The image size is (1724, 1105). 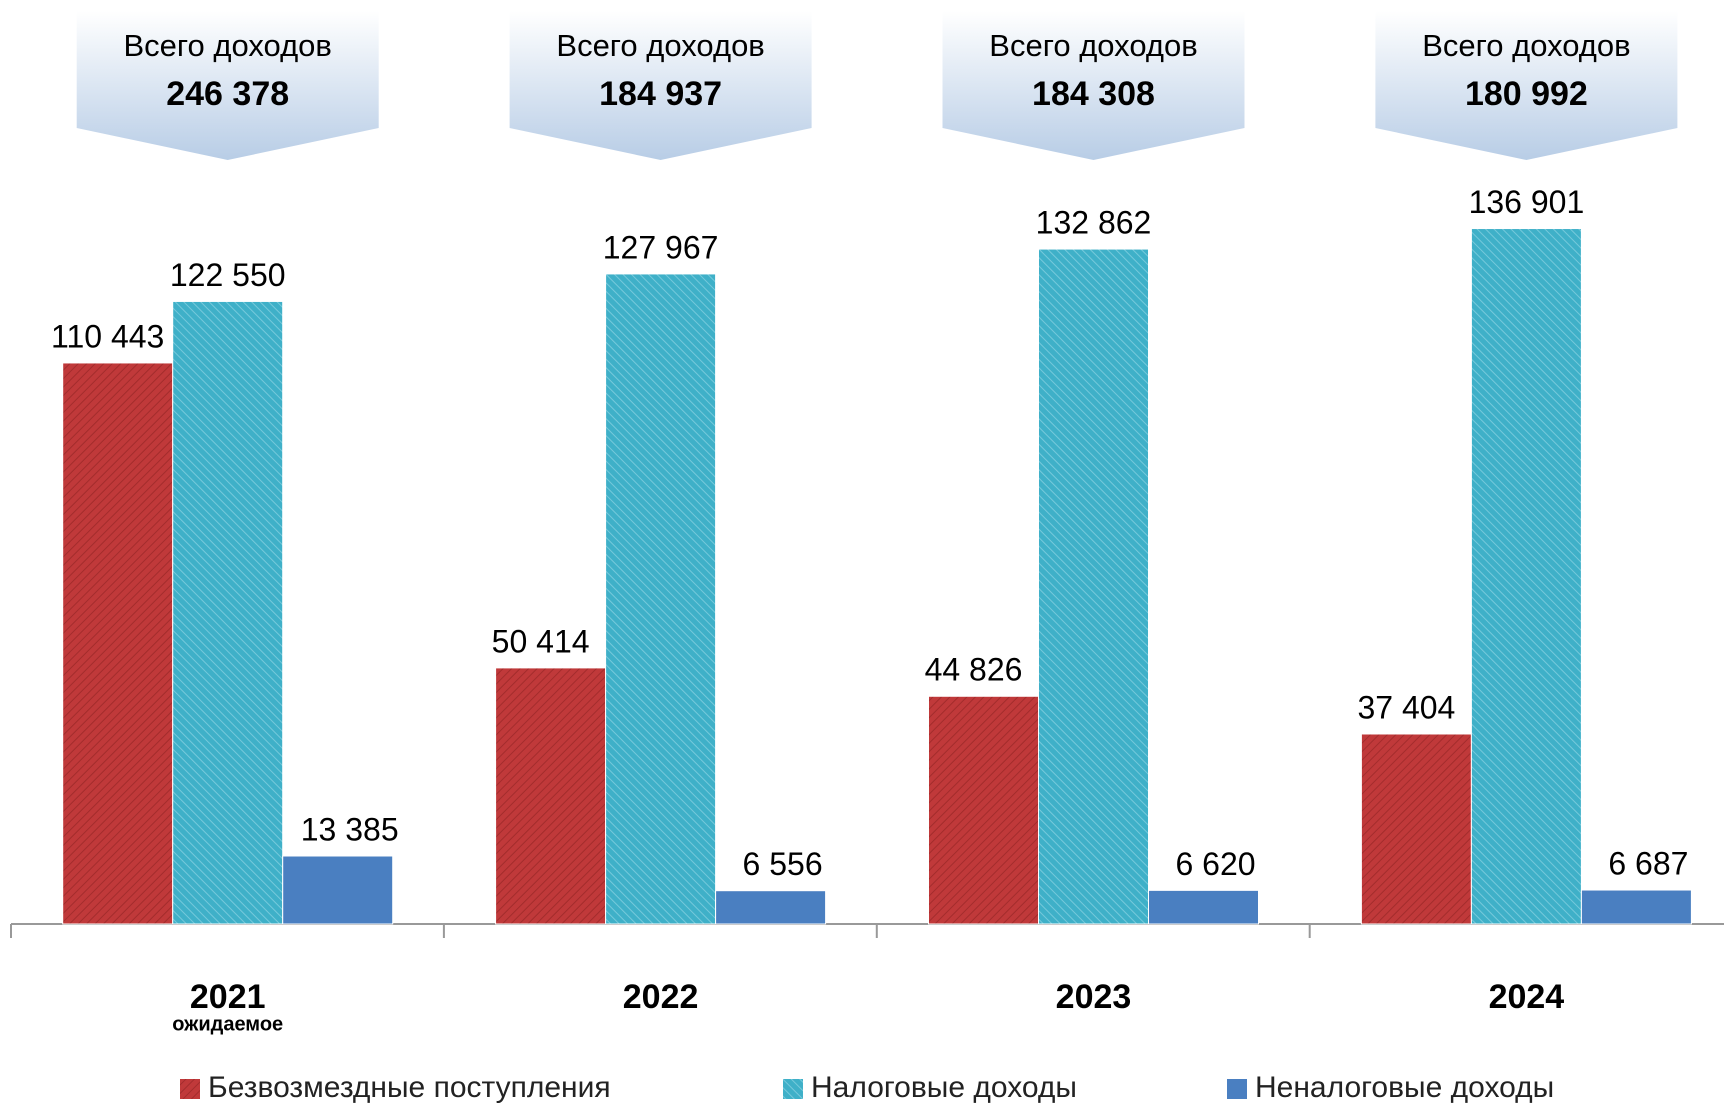 What do you see at coordinates (409, 1087) in the screenshot?
I see `legend-label: Безвозмездные поступления` at bounding box center [409, 1087].